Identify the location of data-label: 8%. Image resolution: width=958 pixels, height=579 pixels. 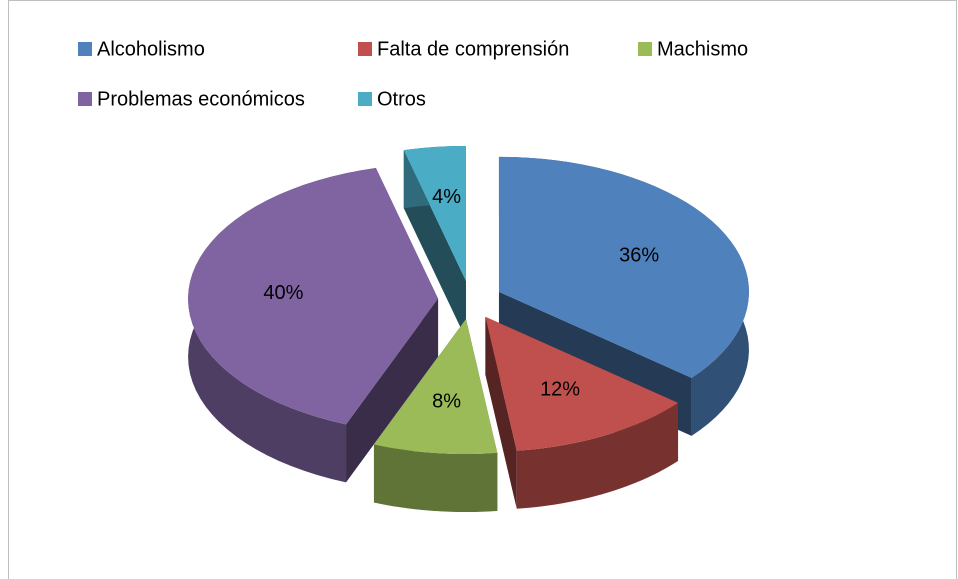
(446, 401).